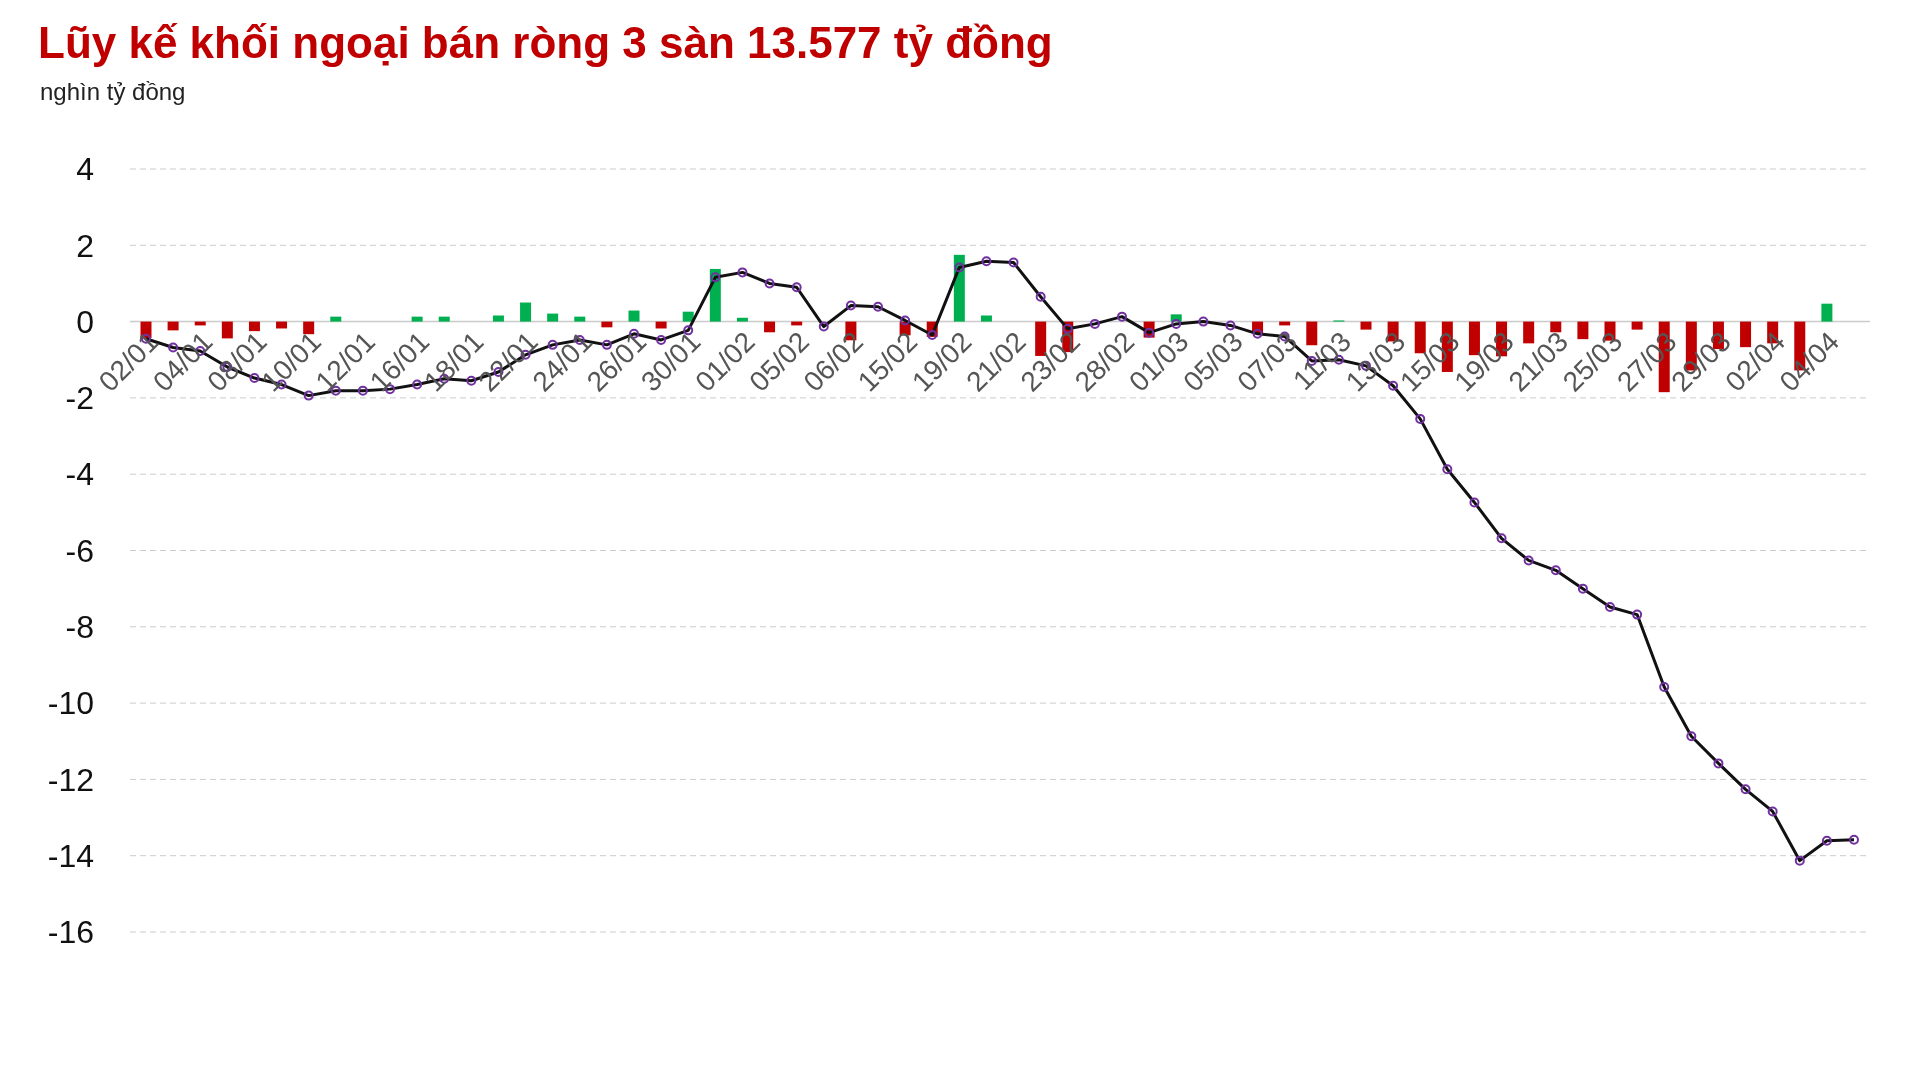 This screenshot has height=1088, width=1923. Describe the element at coordinates (85, 245) in the screenshot. I see `y-tick-label: 2` at that location.